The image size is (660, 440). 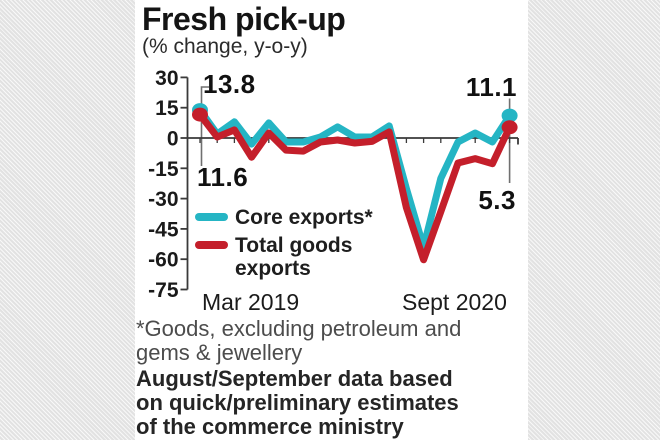 What do you see at coordinates (163, 260) in the screenshot?
I see `y-axis-label: -60` at bounding box center [163, 260].